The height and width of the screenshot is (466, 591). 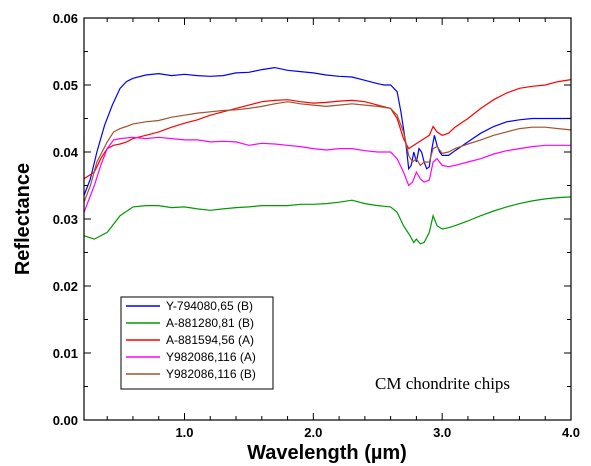 What do you see at coordinates (65, 18) in the screenshot?
I see `y-tick-label: 0.06` at bounding box center [65, 18].